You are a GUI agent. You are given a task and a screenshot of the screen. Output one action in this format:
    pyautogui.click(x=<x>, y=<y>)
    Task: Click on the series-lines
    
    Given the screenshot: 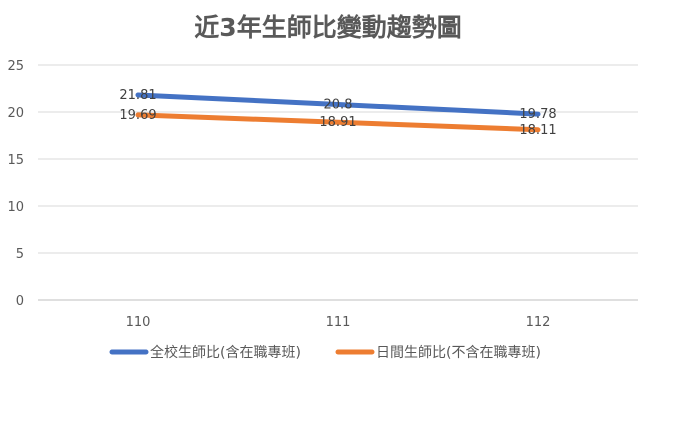 What is the action you would take?
    pyautogui.click(x=338, y=112)
    